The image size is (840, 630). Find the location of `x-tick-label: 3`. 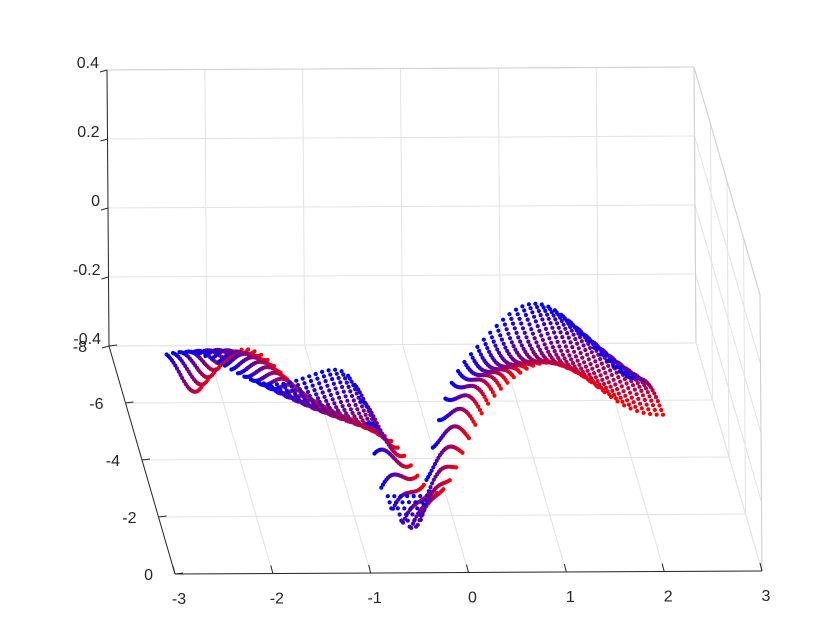

x-tick-label: 3 is located at coordinates (766, 596).